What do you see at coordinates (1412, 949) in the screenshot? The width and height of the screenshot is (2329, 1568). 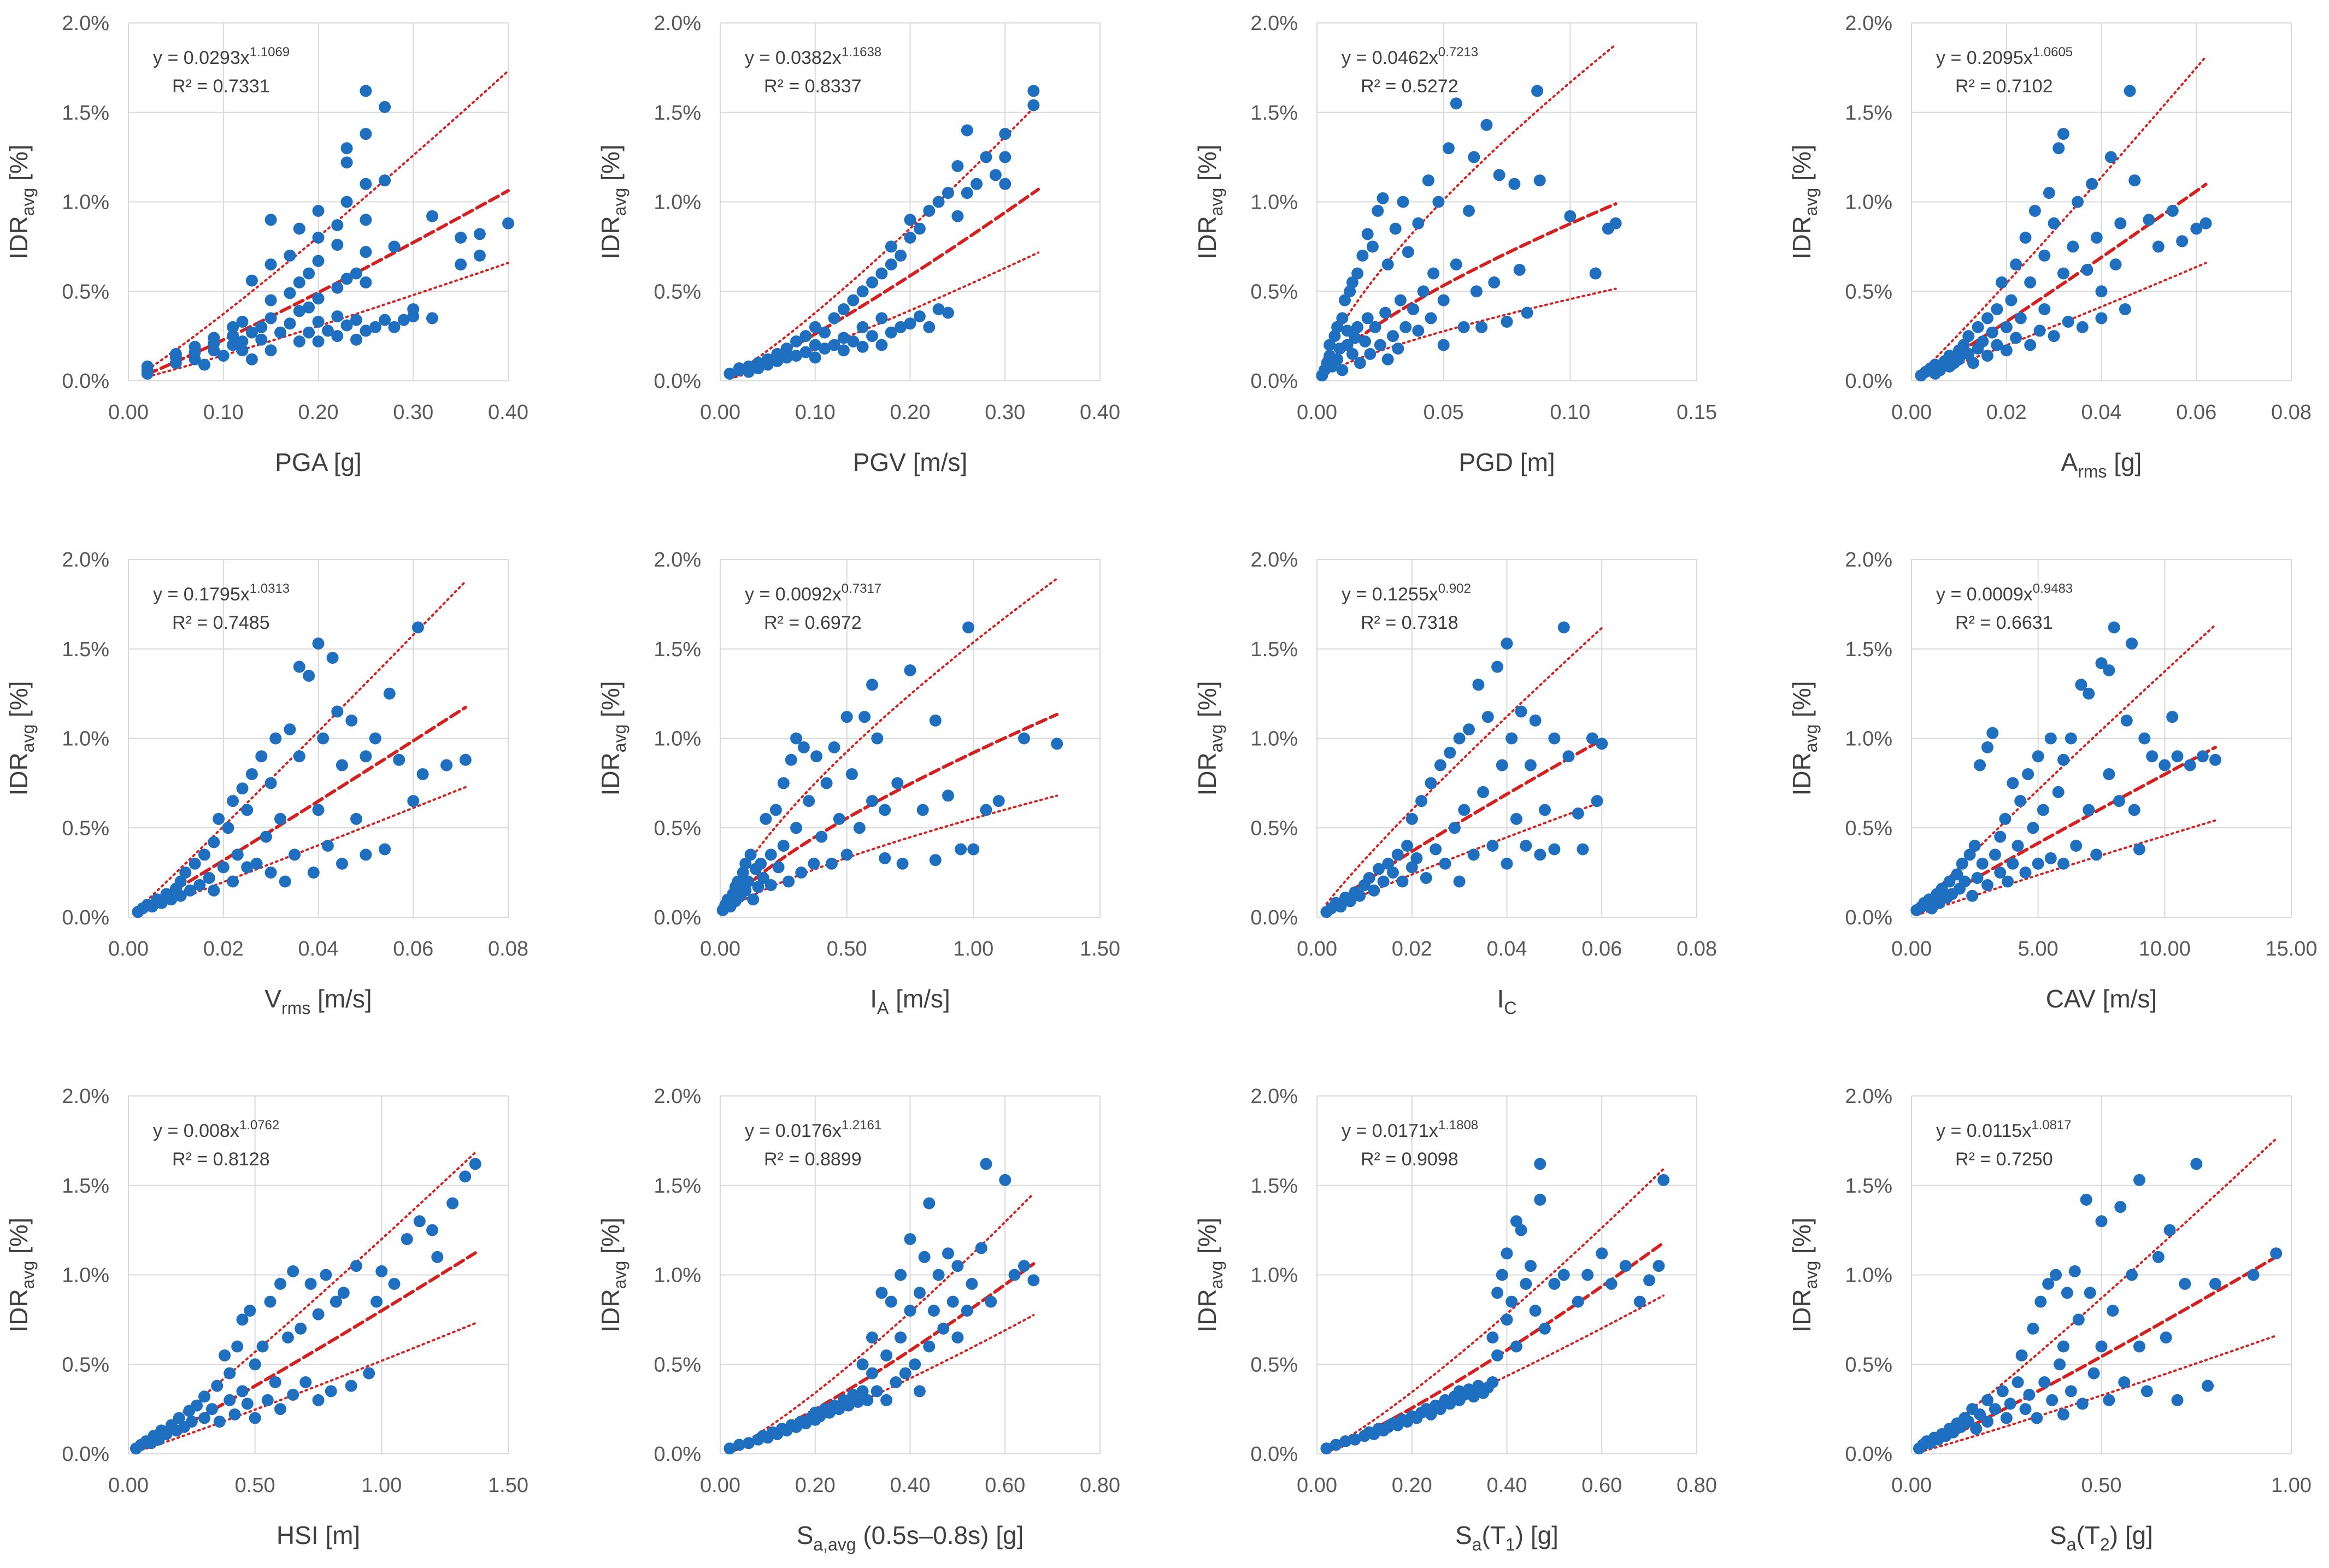 I see `x-tick-label: 0.02` at bounding box center [1412, 949].